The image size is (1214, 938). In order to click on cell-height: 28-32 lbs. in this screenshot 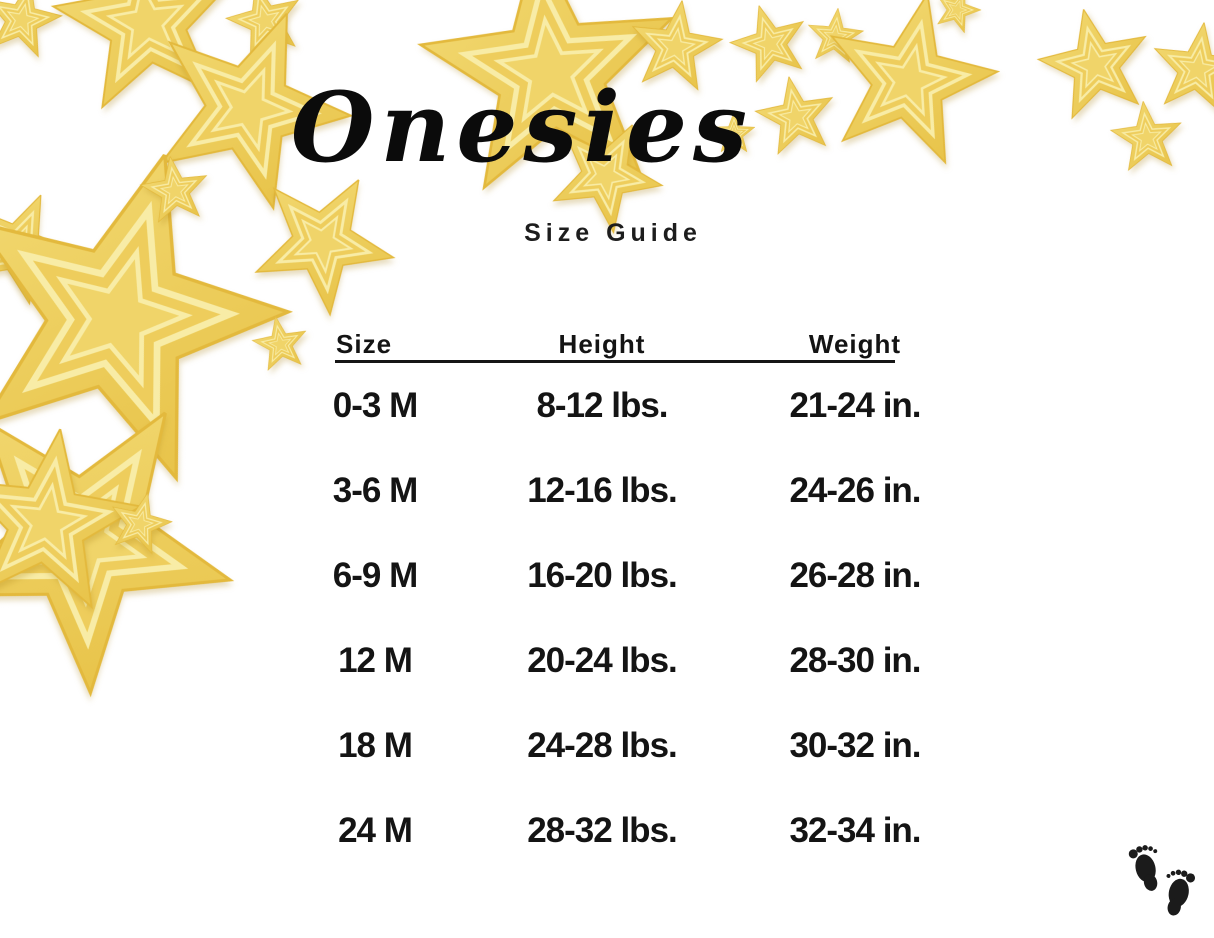, I will do `click(602, 830)`.